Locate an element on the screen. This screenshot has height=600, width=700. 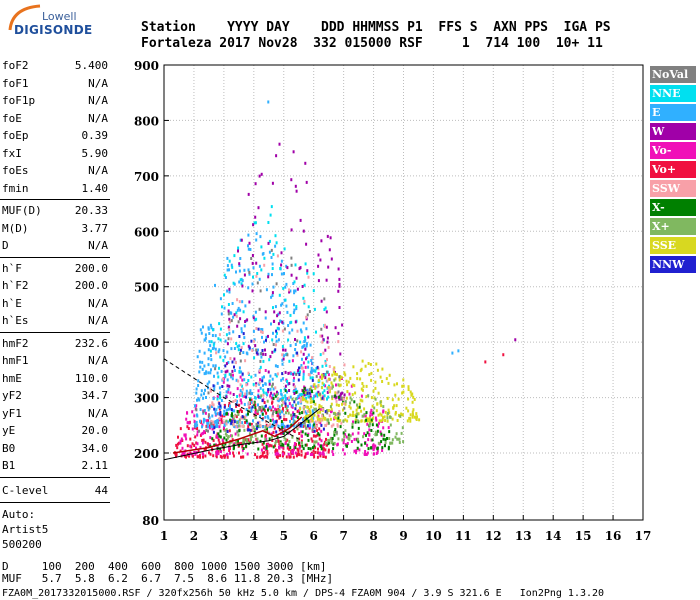
legend-item: X- is located at coordinates (673, 207).